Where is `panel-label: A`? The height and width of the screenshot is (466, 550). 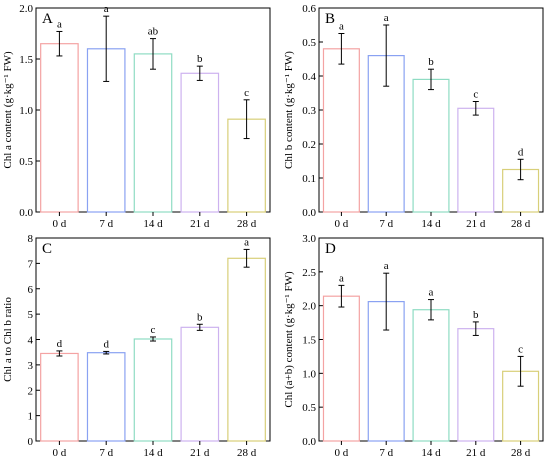
panel-label: A is located at coordinates (47, 19).